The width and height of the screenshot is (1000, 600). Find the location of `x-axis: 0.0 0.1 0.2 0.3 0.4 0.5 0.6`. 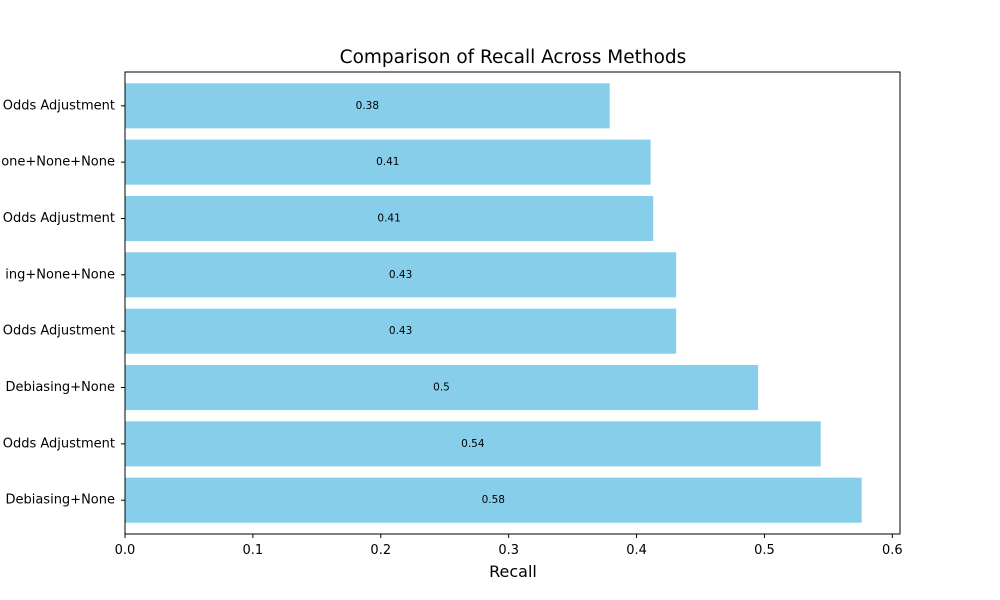

x-axis: 0.0 0.1 0.2 0.3 0.4 0.5 0.6 is located at coordinates (509, 546).